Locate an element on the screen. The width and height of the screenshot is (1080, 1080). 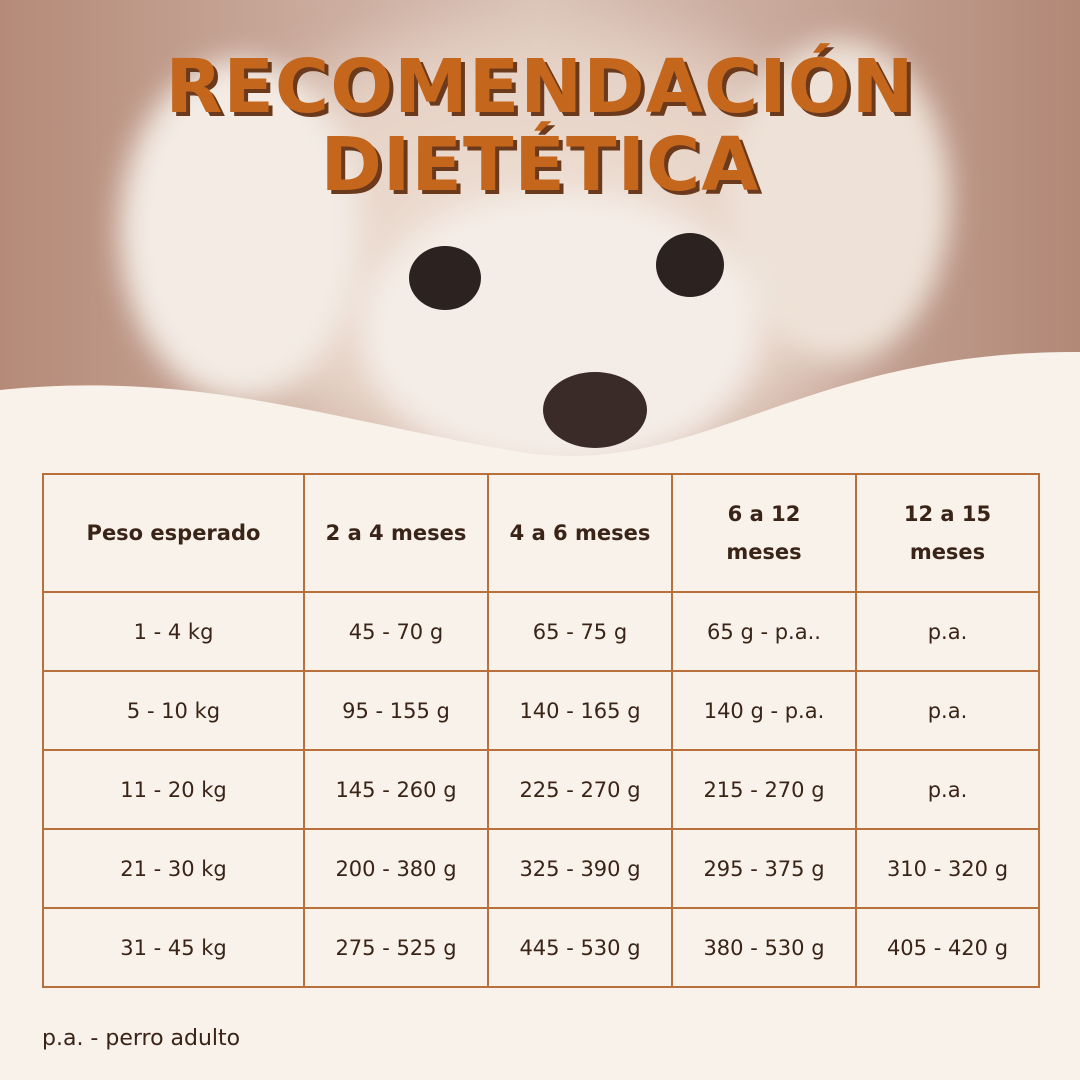
table-cell: 200 - 380 g is located at coordinates (396, 868).